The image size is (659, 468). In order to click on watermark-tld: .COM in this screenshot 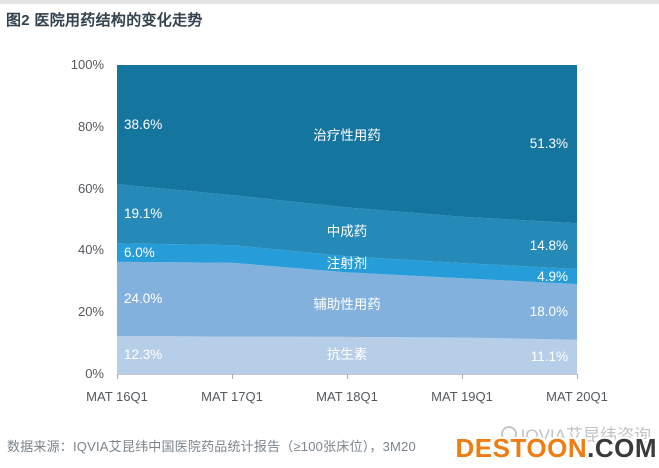, I will do `click(622, 448)`.